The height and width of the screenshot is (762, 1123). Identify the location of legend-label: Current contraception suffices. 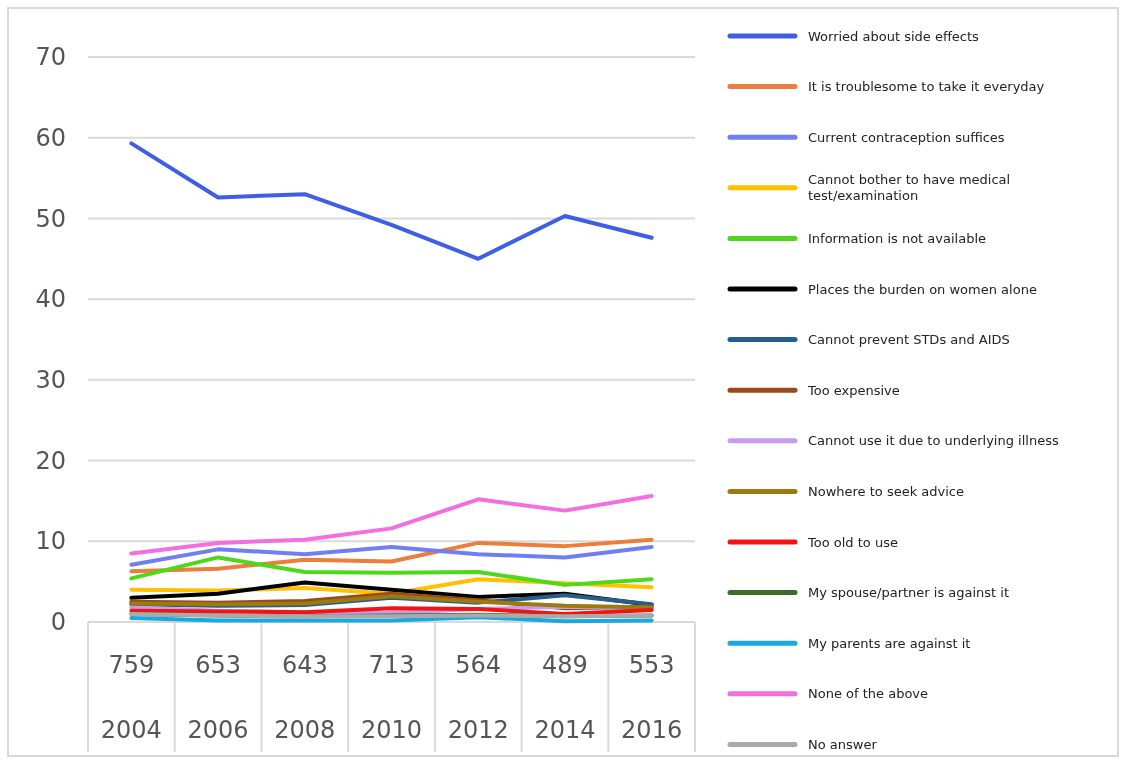
(906, 137).